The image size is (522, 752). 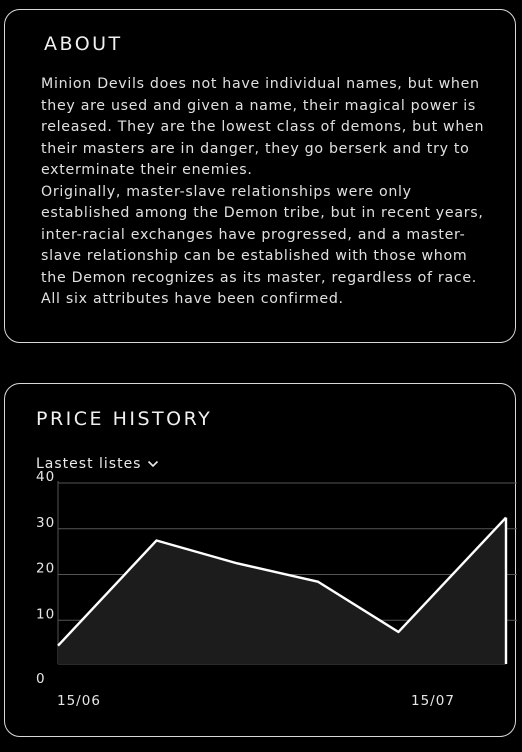 I want to click on price-history-title: PRICE HISTORY, so click(x=124, y=419).